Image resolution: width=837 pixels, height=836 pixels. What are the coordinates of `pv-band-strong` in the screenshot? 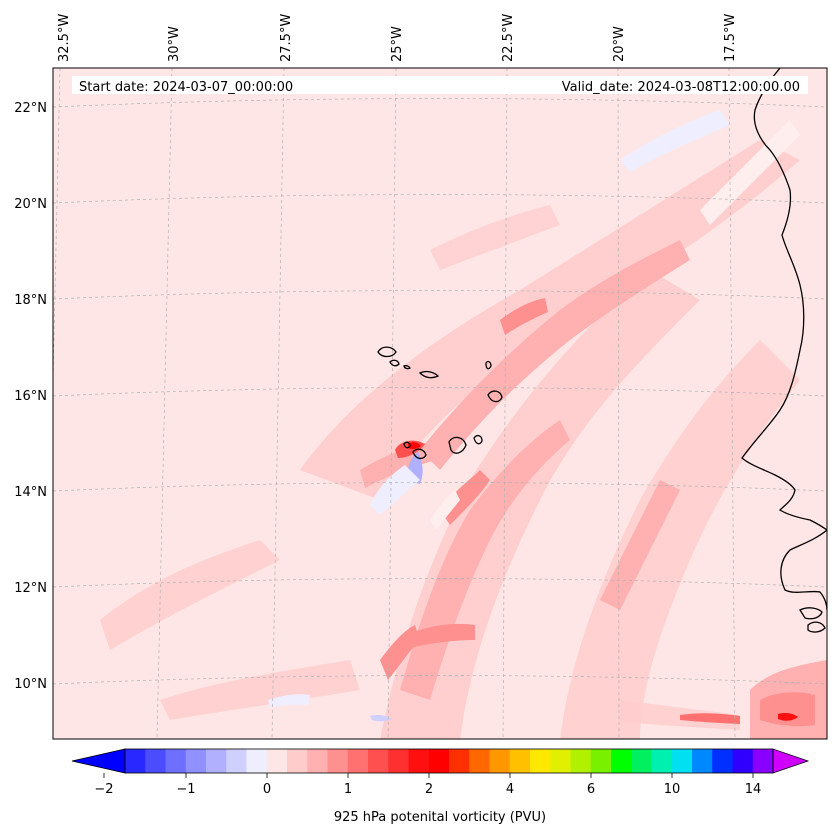 It's located at (440, 635).